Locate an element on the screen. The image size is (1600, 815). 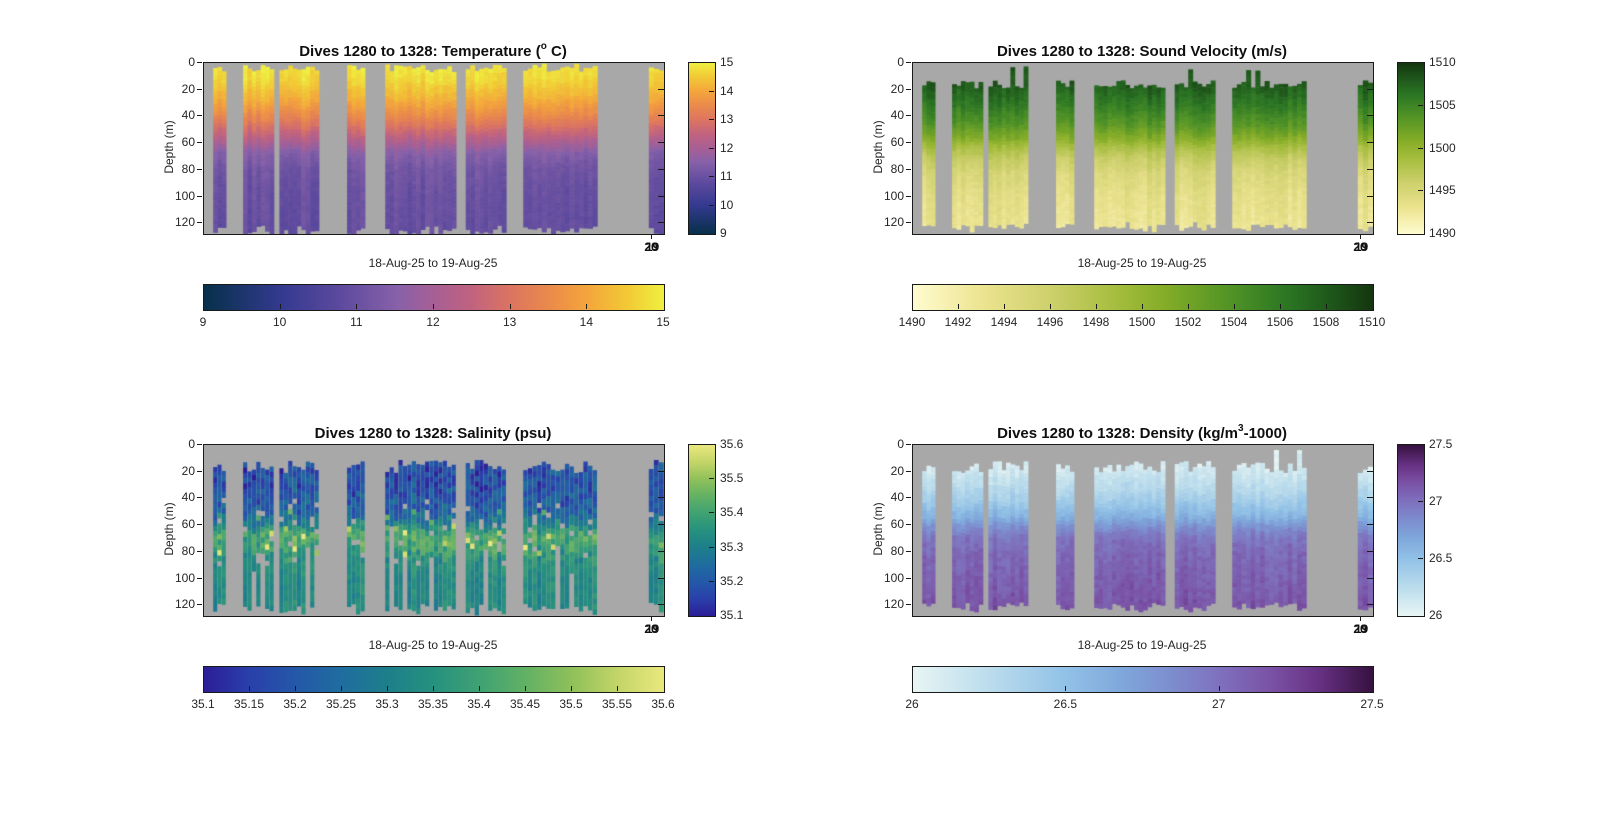
colorbar-tick-label: 26 is located at coordinates (912, 704).